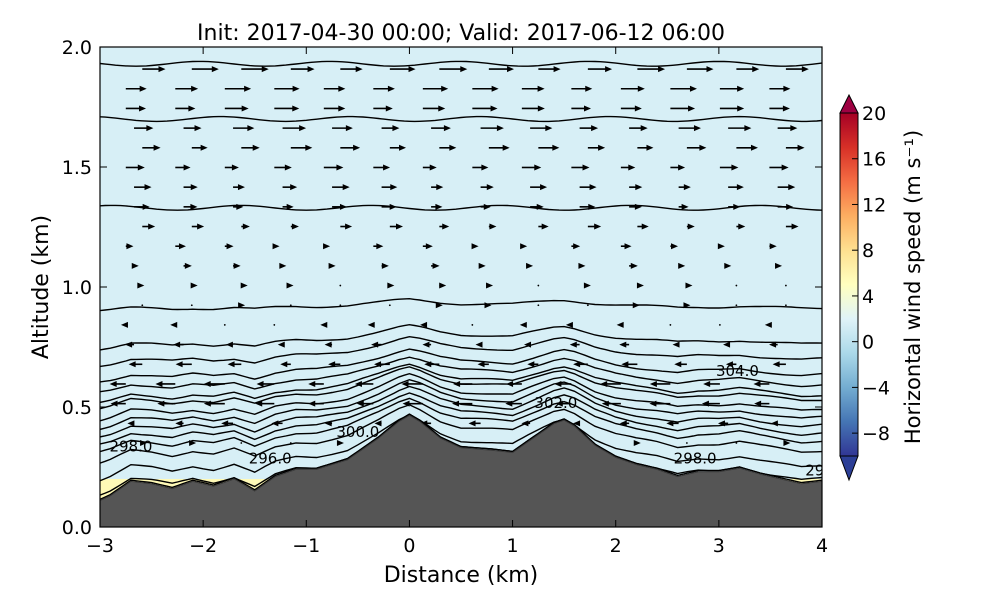 The height and width of the screenshot is (600, 1000). What do you see at coordinates (77, 408) in the screenshot?
I see `y-tick-label: 0.5` at bounding box center [77, 408].